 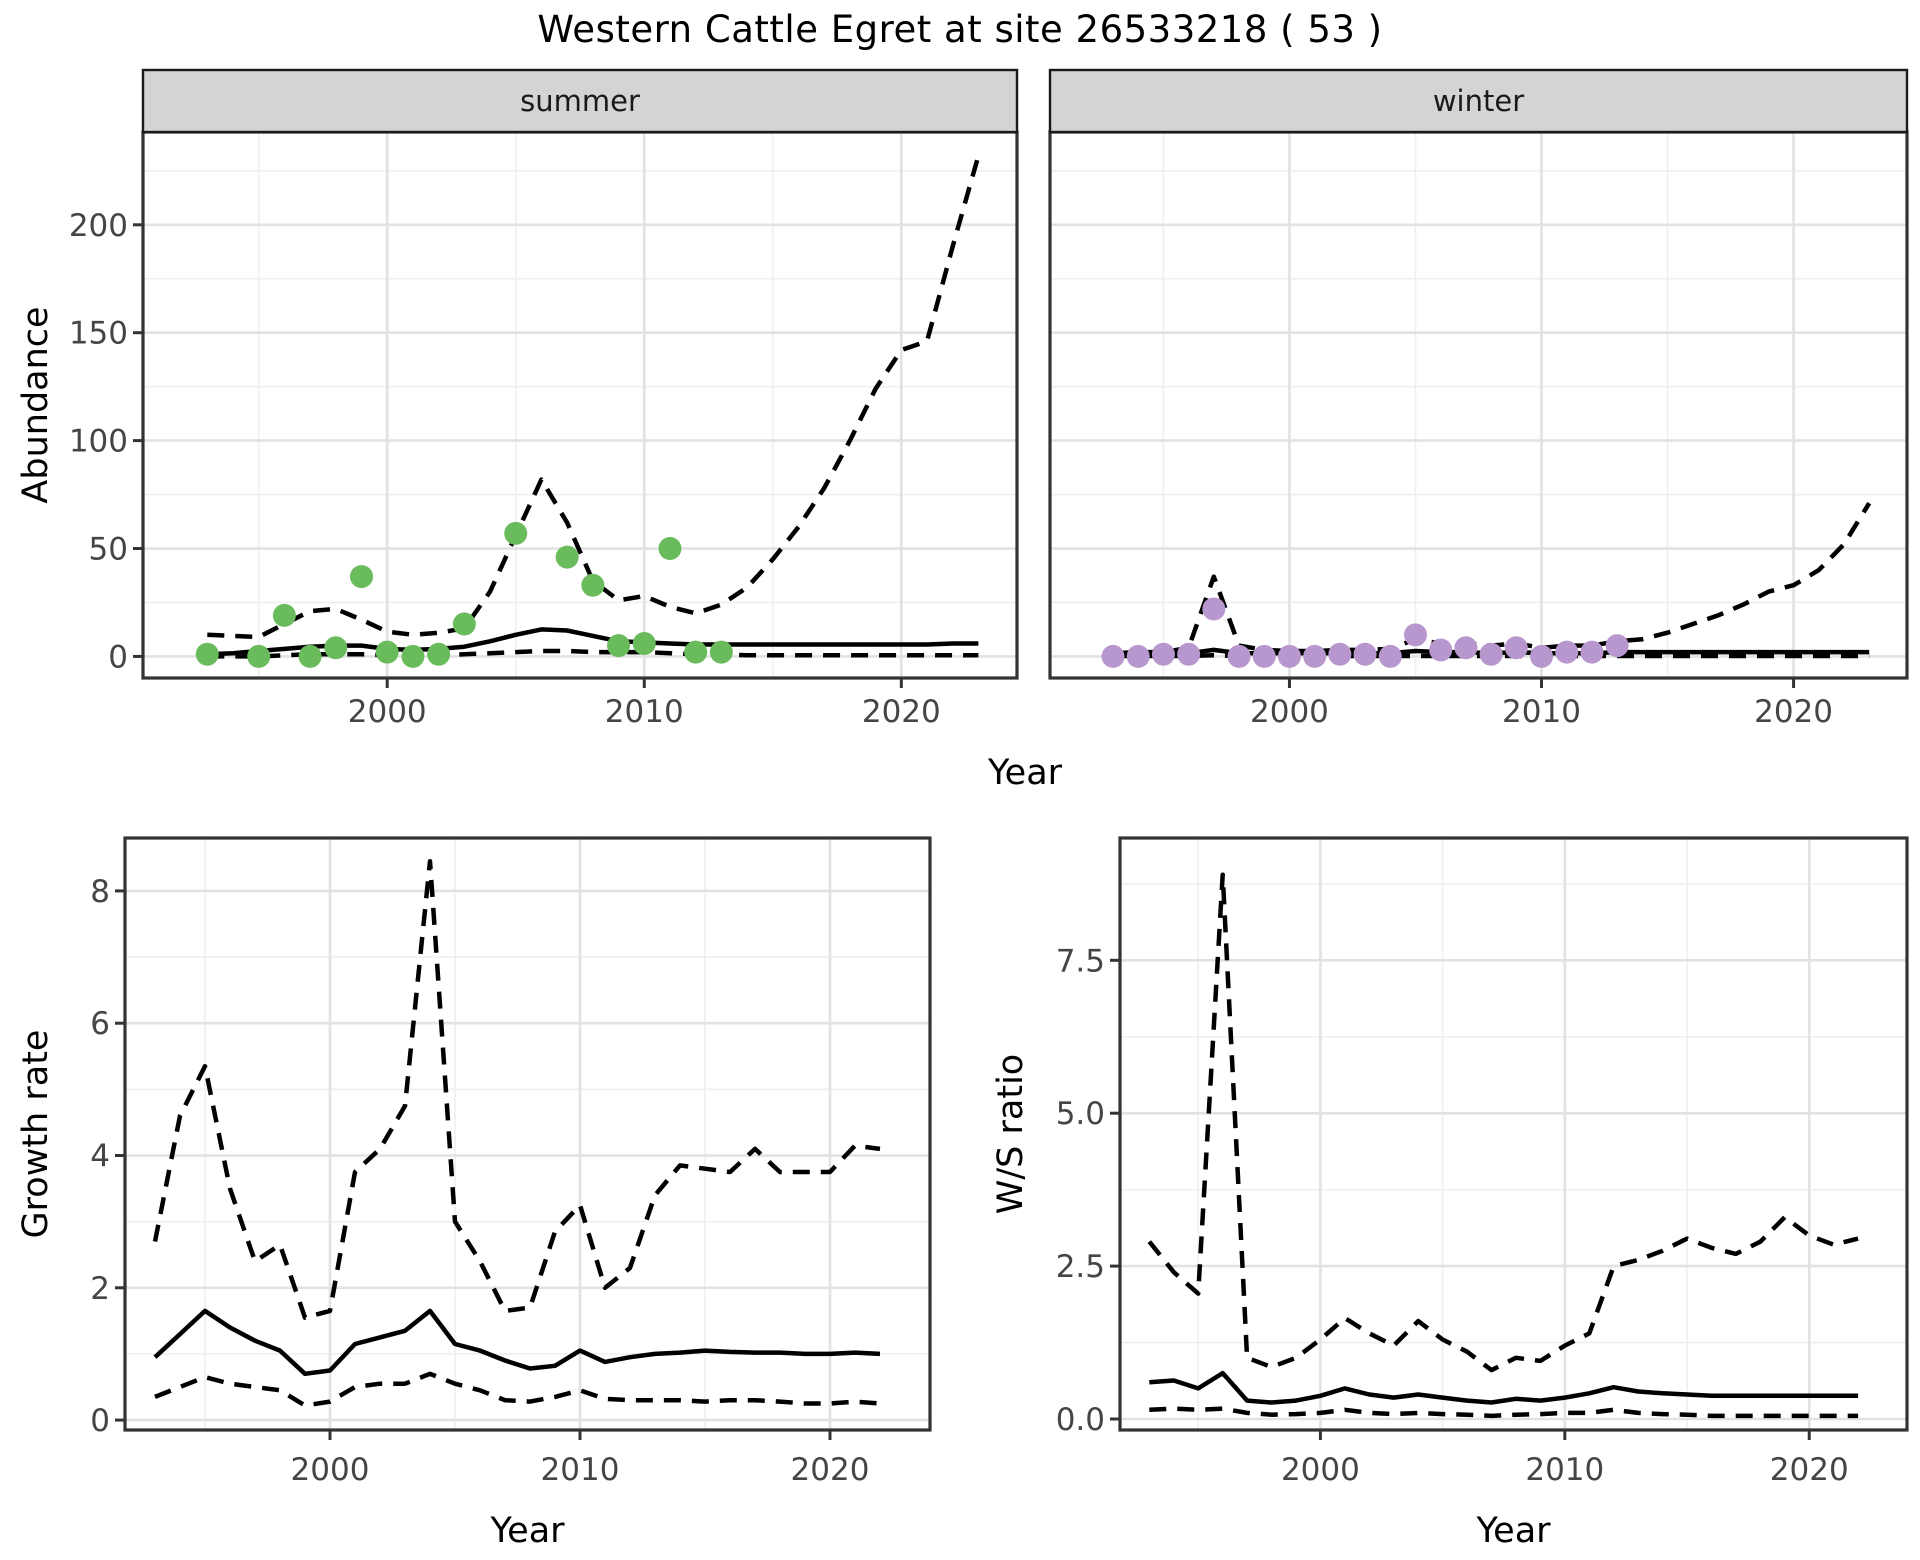 I want to click on y-axis-title-growth-rate: Growth rate, so click(x=36, y=1134).